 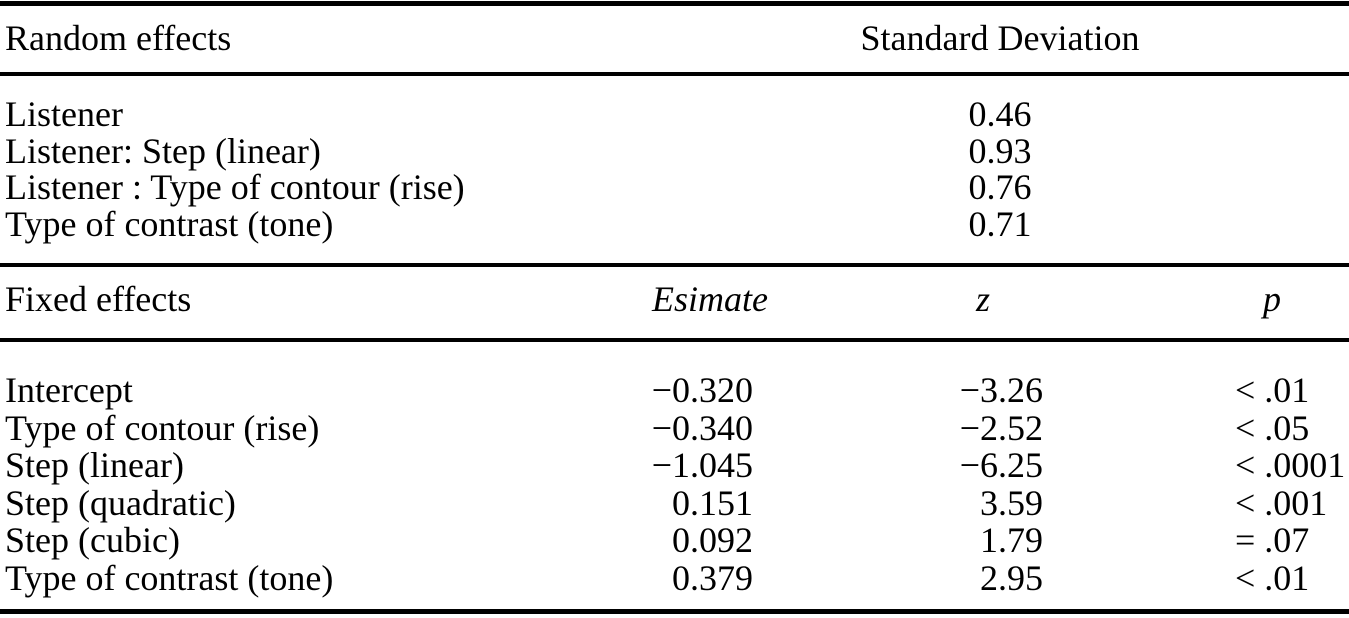 What do you see at coordinates (710, 299) in the screenshot?
I see `estimate-column-heading: Esimate` at bounding box center [710, 299].